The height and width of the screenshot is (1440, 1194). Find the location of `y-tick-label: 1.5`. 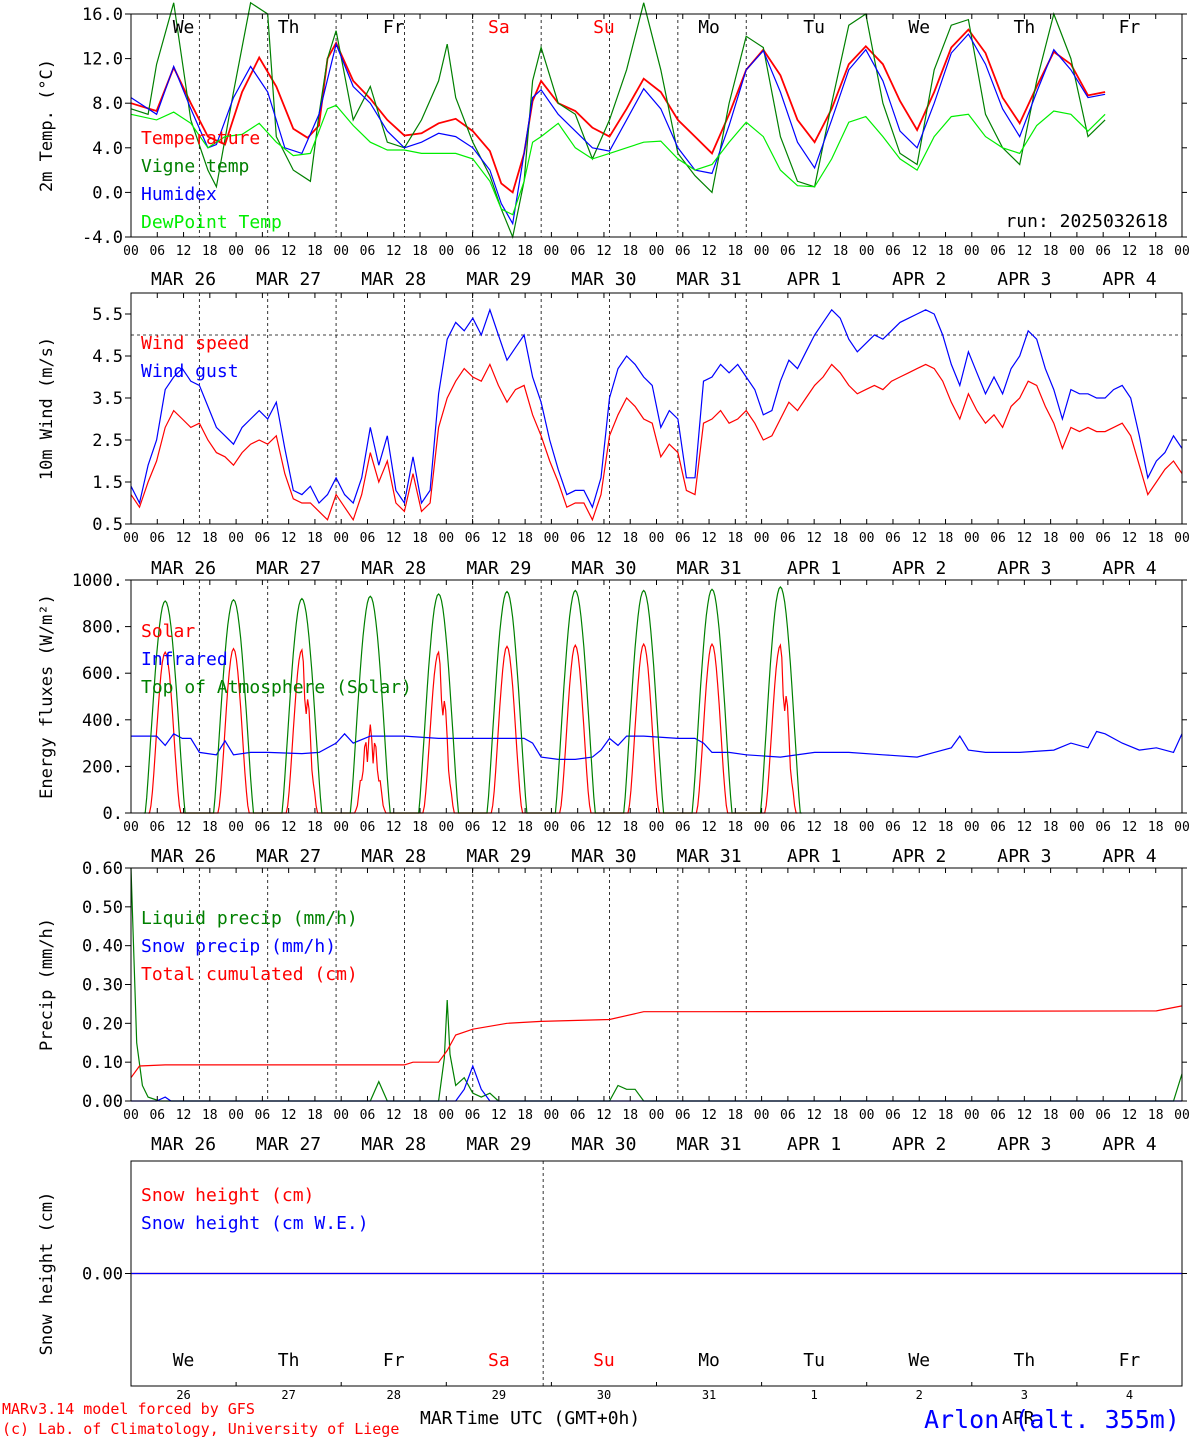

y-tick-label: 1.5 is located at coordinates (107, 483).